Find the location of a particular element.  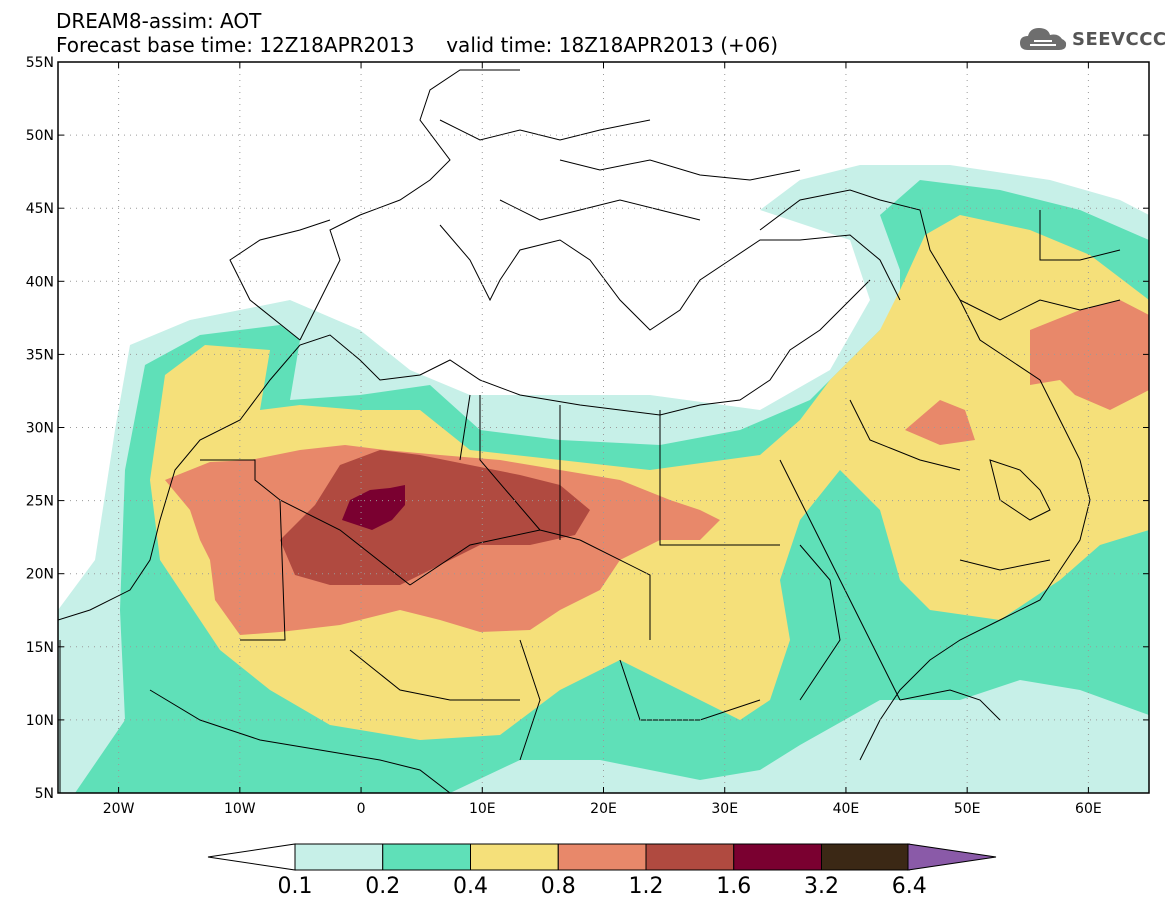

aot-band-1.2 is located at coordinates (435, 517).